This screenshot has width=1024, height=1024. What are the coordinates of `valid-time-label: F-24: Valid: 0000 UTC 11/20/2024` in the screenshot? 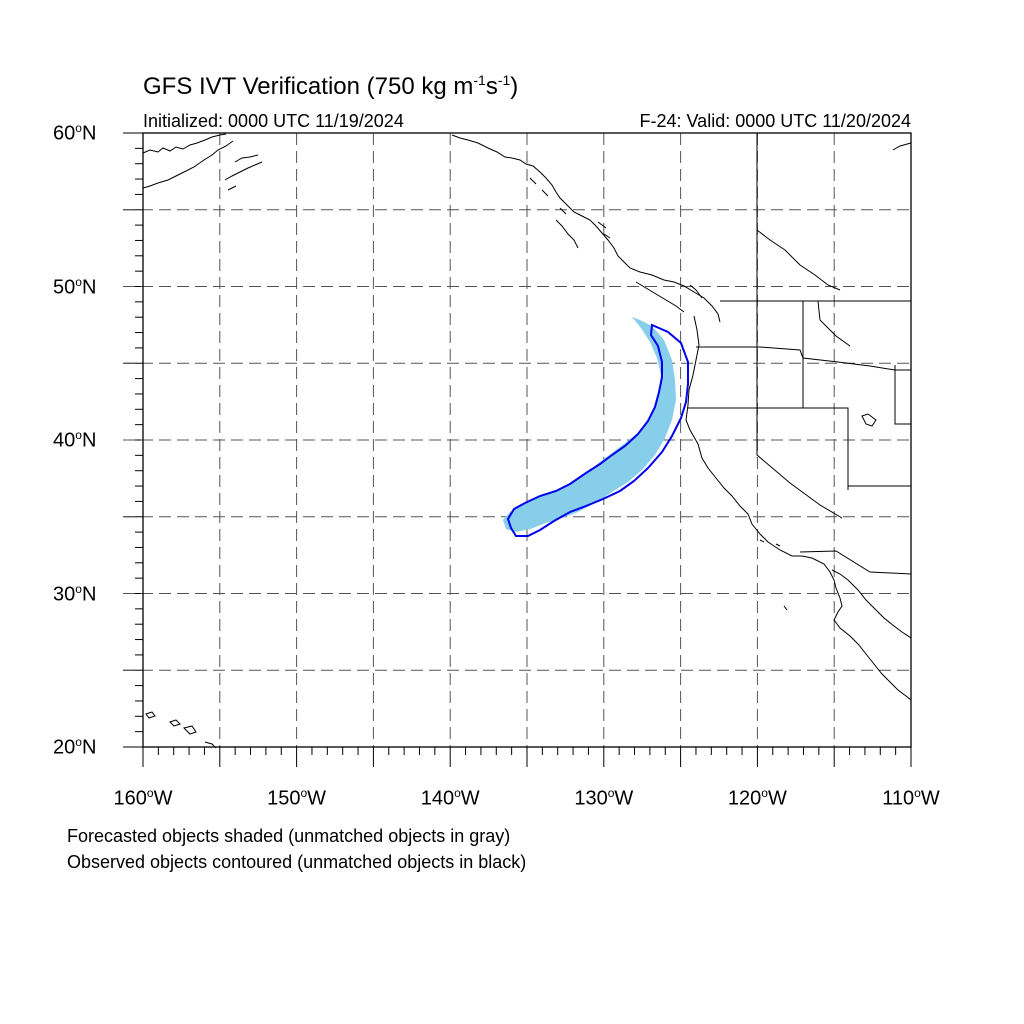 It's located at (775, 121).